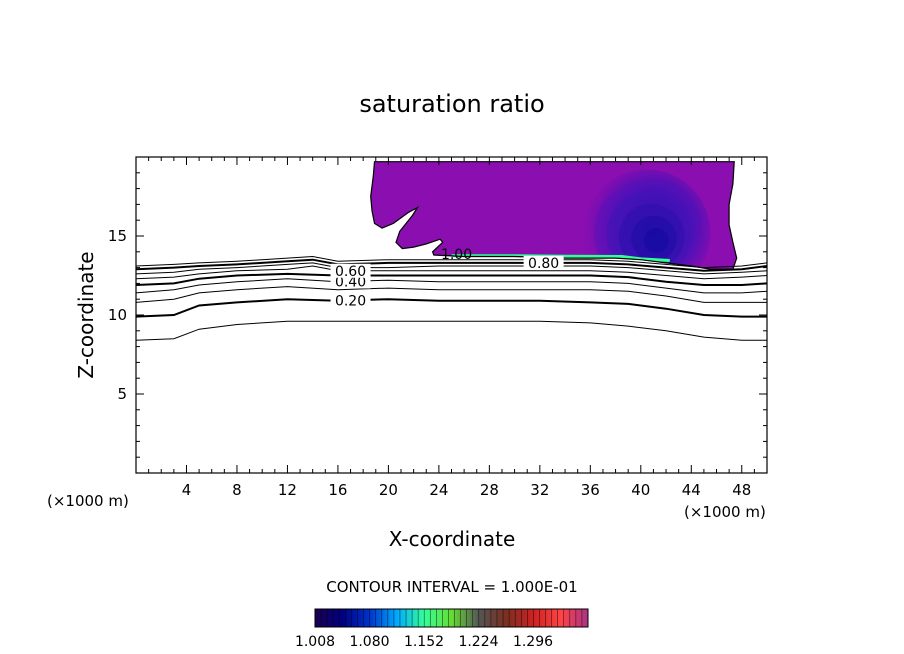 The image size is (904, 654). Describe the element at coordinates (725, 512) in the screenshot. I see `x-unit-right: (×1000 m)` at that location.